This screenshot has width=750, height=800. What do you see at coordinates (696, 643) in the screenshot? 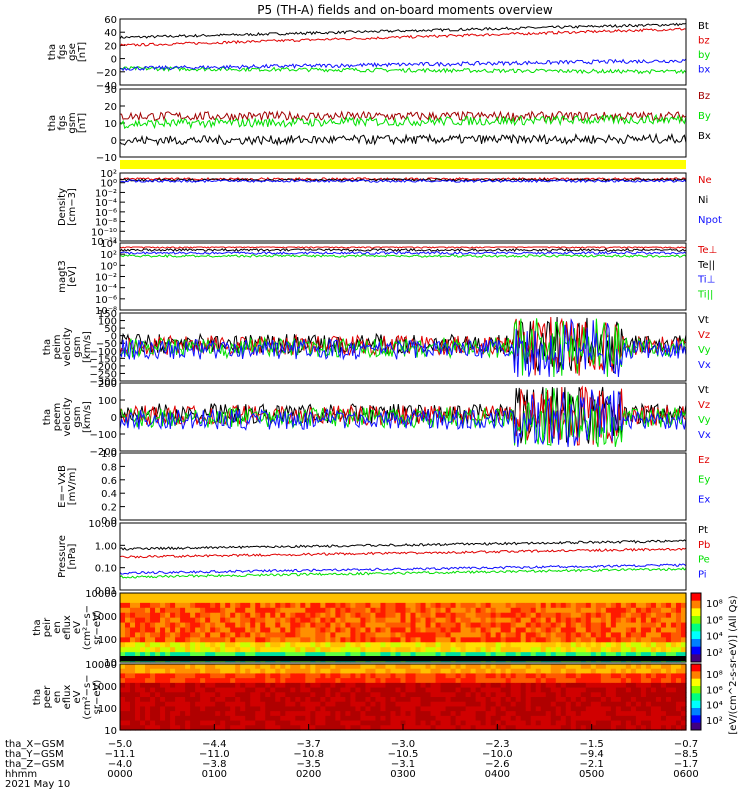
I see `colorbar-segment` at bounding box center [696, 643].